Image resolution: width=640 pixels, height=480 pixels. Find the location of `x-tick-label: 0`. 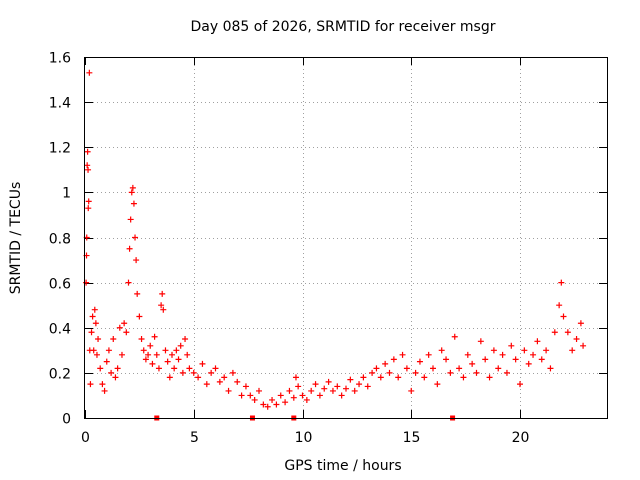

x-tick-label: 0 is located at coordinates (85, 438).